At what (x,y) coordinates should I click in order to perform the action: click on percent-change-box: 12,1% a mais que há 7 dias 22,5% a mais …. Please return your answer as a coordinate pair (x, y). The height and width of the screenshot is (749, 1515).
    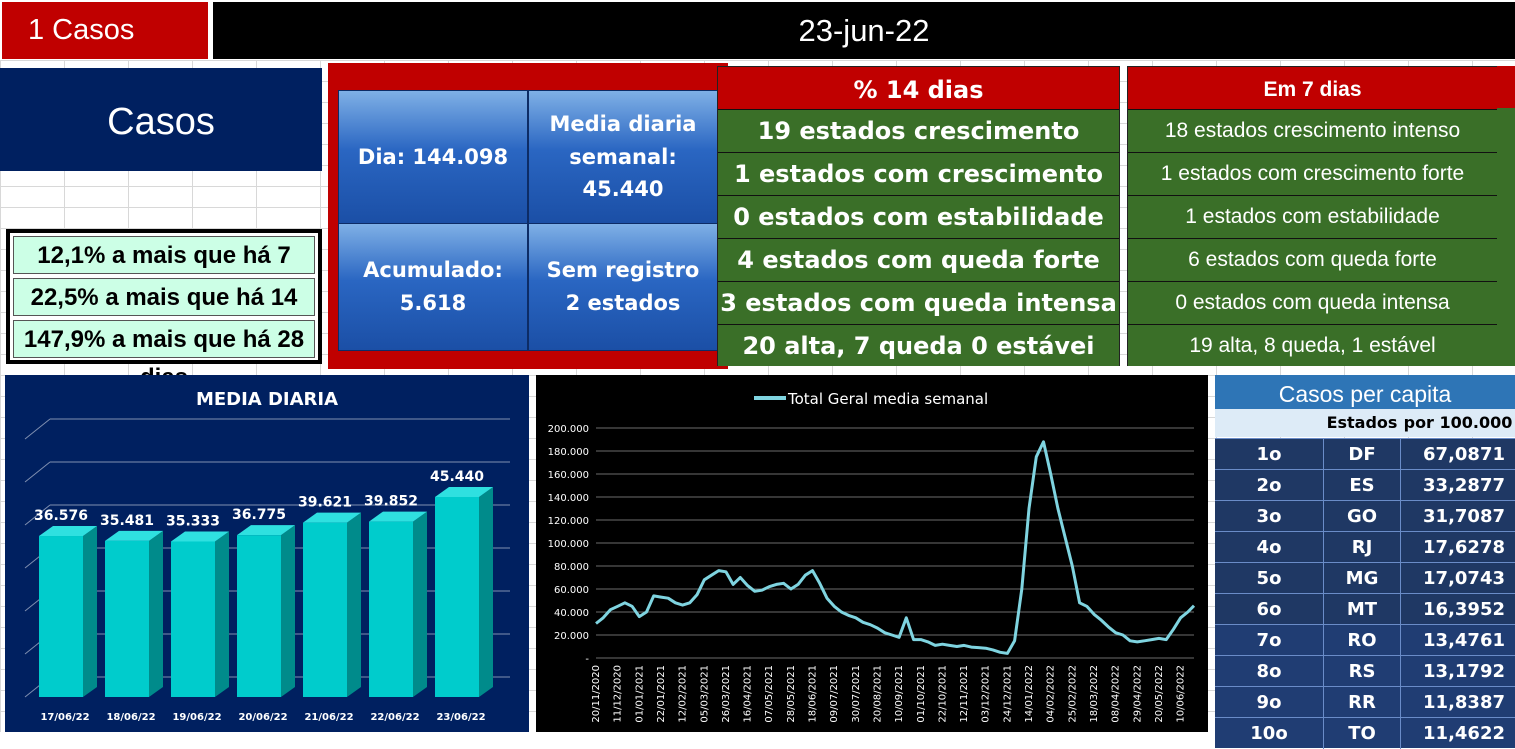
    Looking at the image, I should click on (164, 310).